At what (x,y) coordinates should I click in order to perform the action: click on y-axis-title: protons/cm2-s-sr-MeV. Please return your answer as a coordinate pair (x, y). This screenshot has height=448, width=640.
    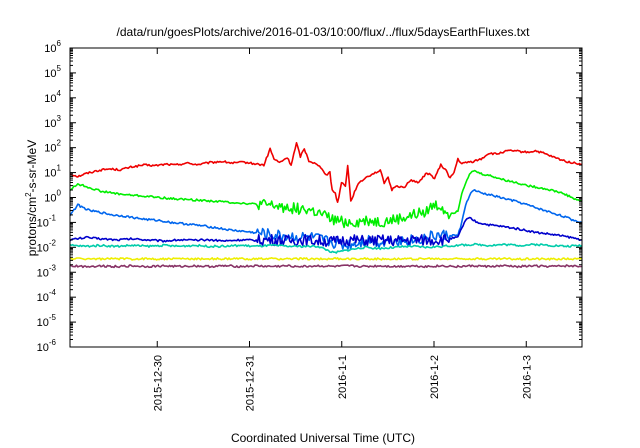
    Looking at the image, I should click on (31, 198).